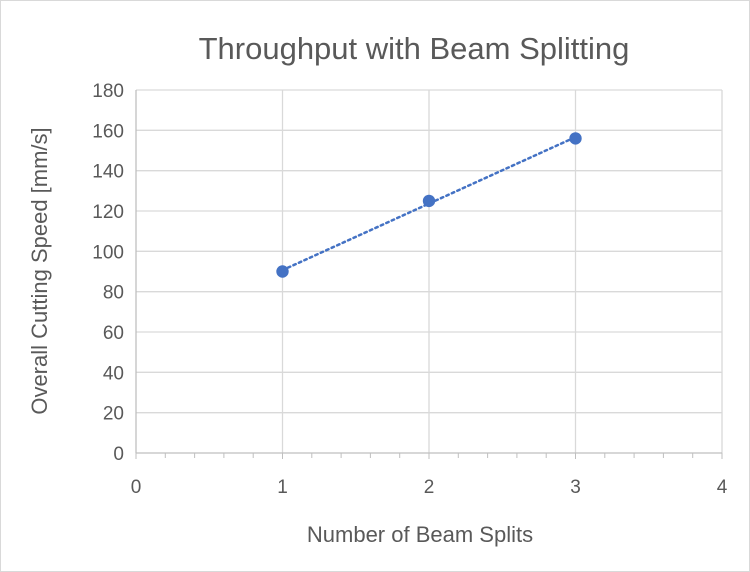 Image resolution: width=750 pixels, height=572 pixels. Describe the element at coordinates (414, 48) in the screenshot. I see `chart-title: Throughput with Beam Splitting` at that location.